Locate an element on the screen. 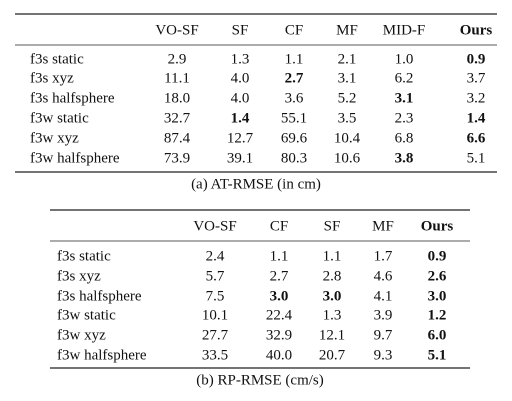  cell: 5.7 is located at coordinates (215, 276).